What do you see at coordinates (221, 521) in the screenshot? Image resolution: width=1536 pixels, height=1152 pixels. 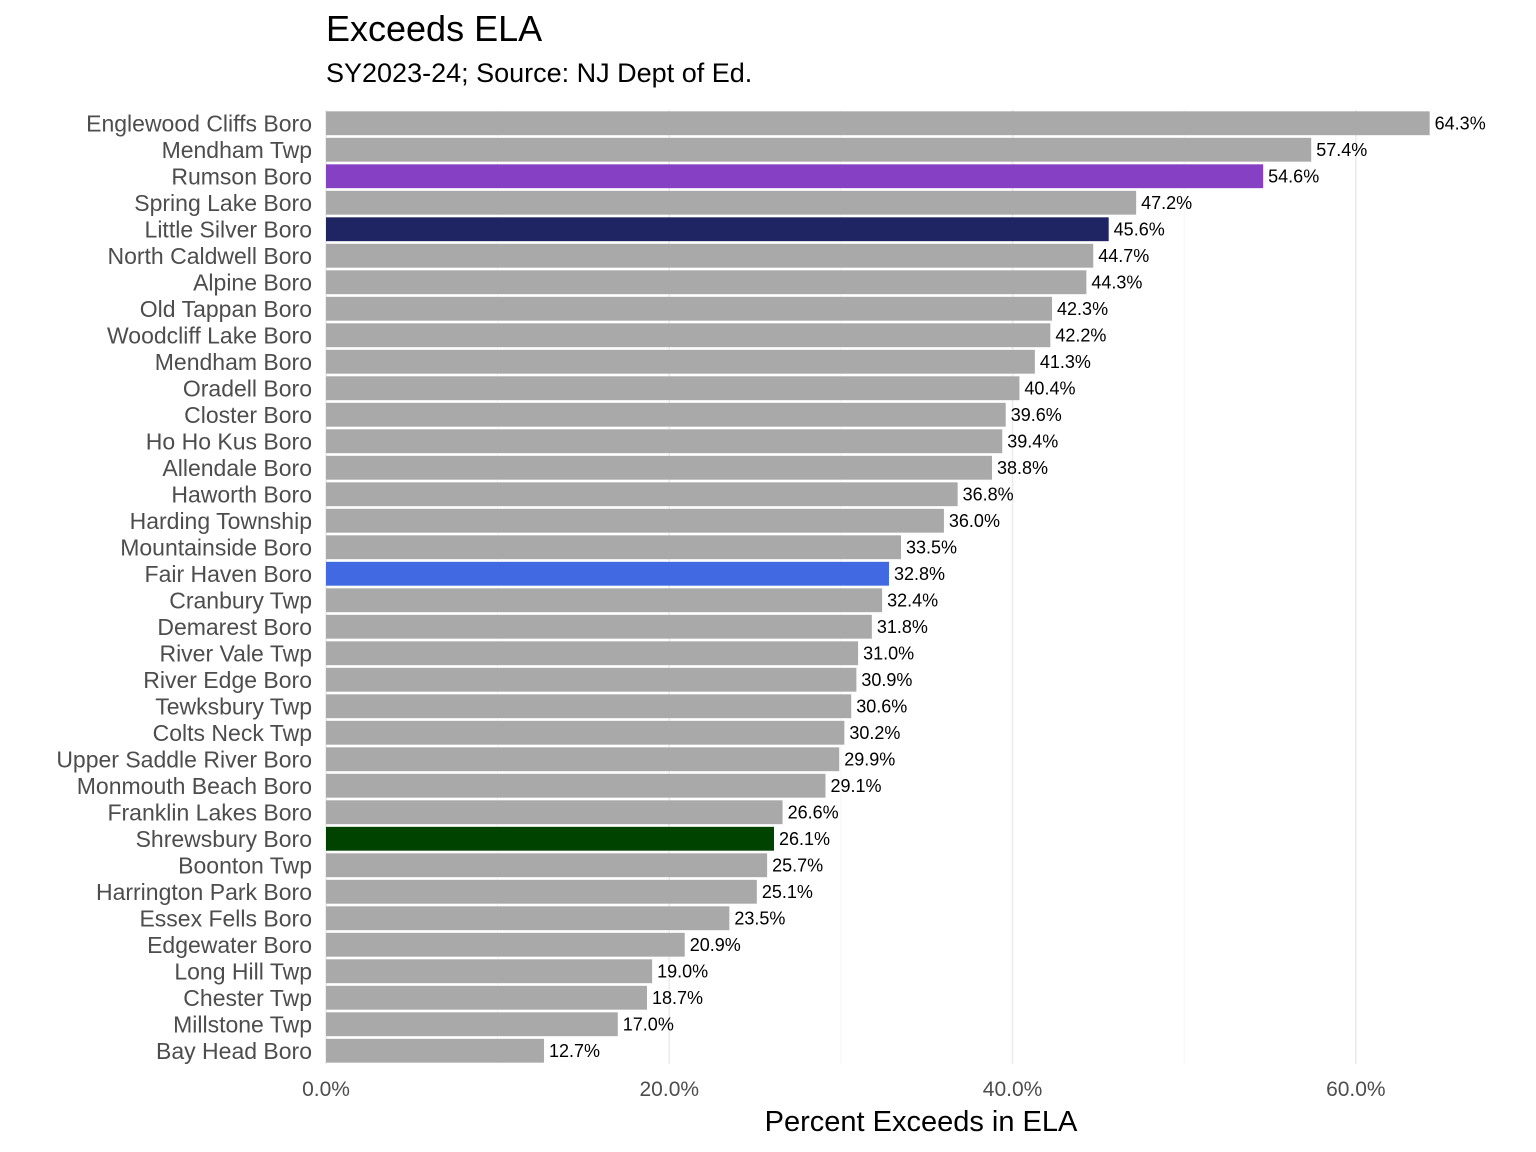 I see `category-label: Harding Township` at bounding box center [221, 521].